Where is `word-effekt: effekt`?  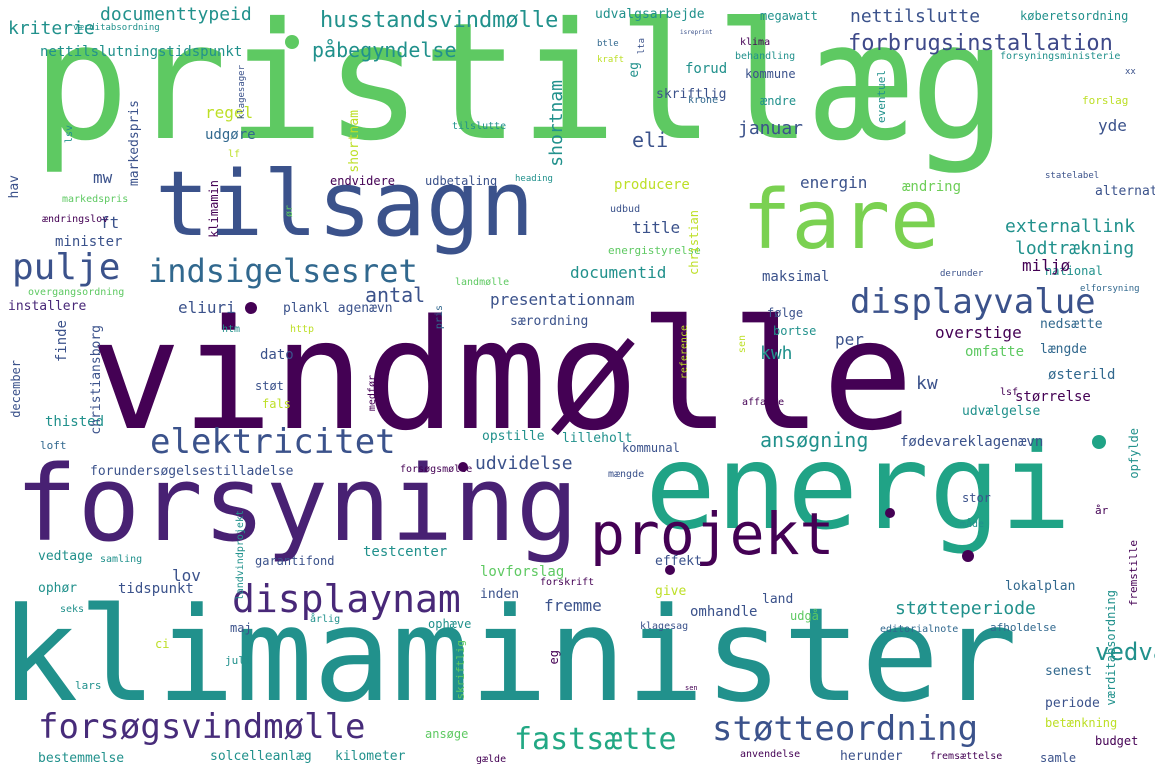 word-effekt: effekt is located at coordinates (678, 561).